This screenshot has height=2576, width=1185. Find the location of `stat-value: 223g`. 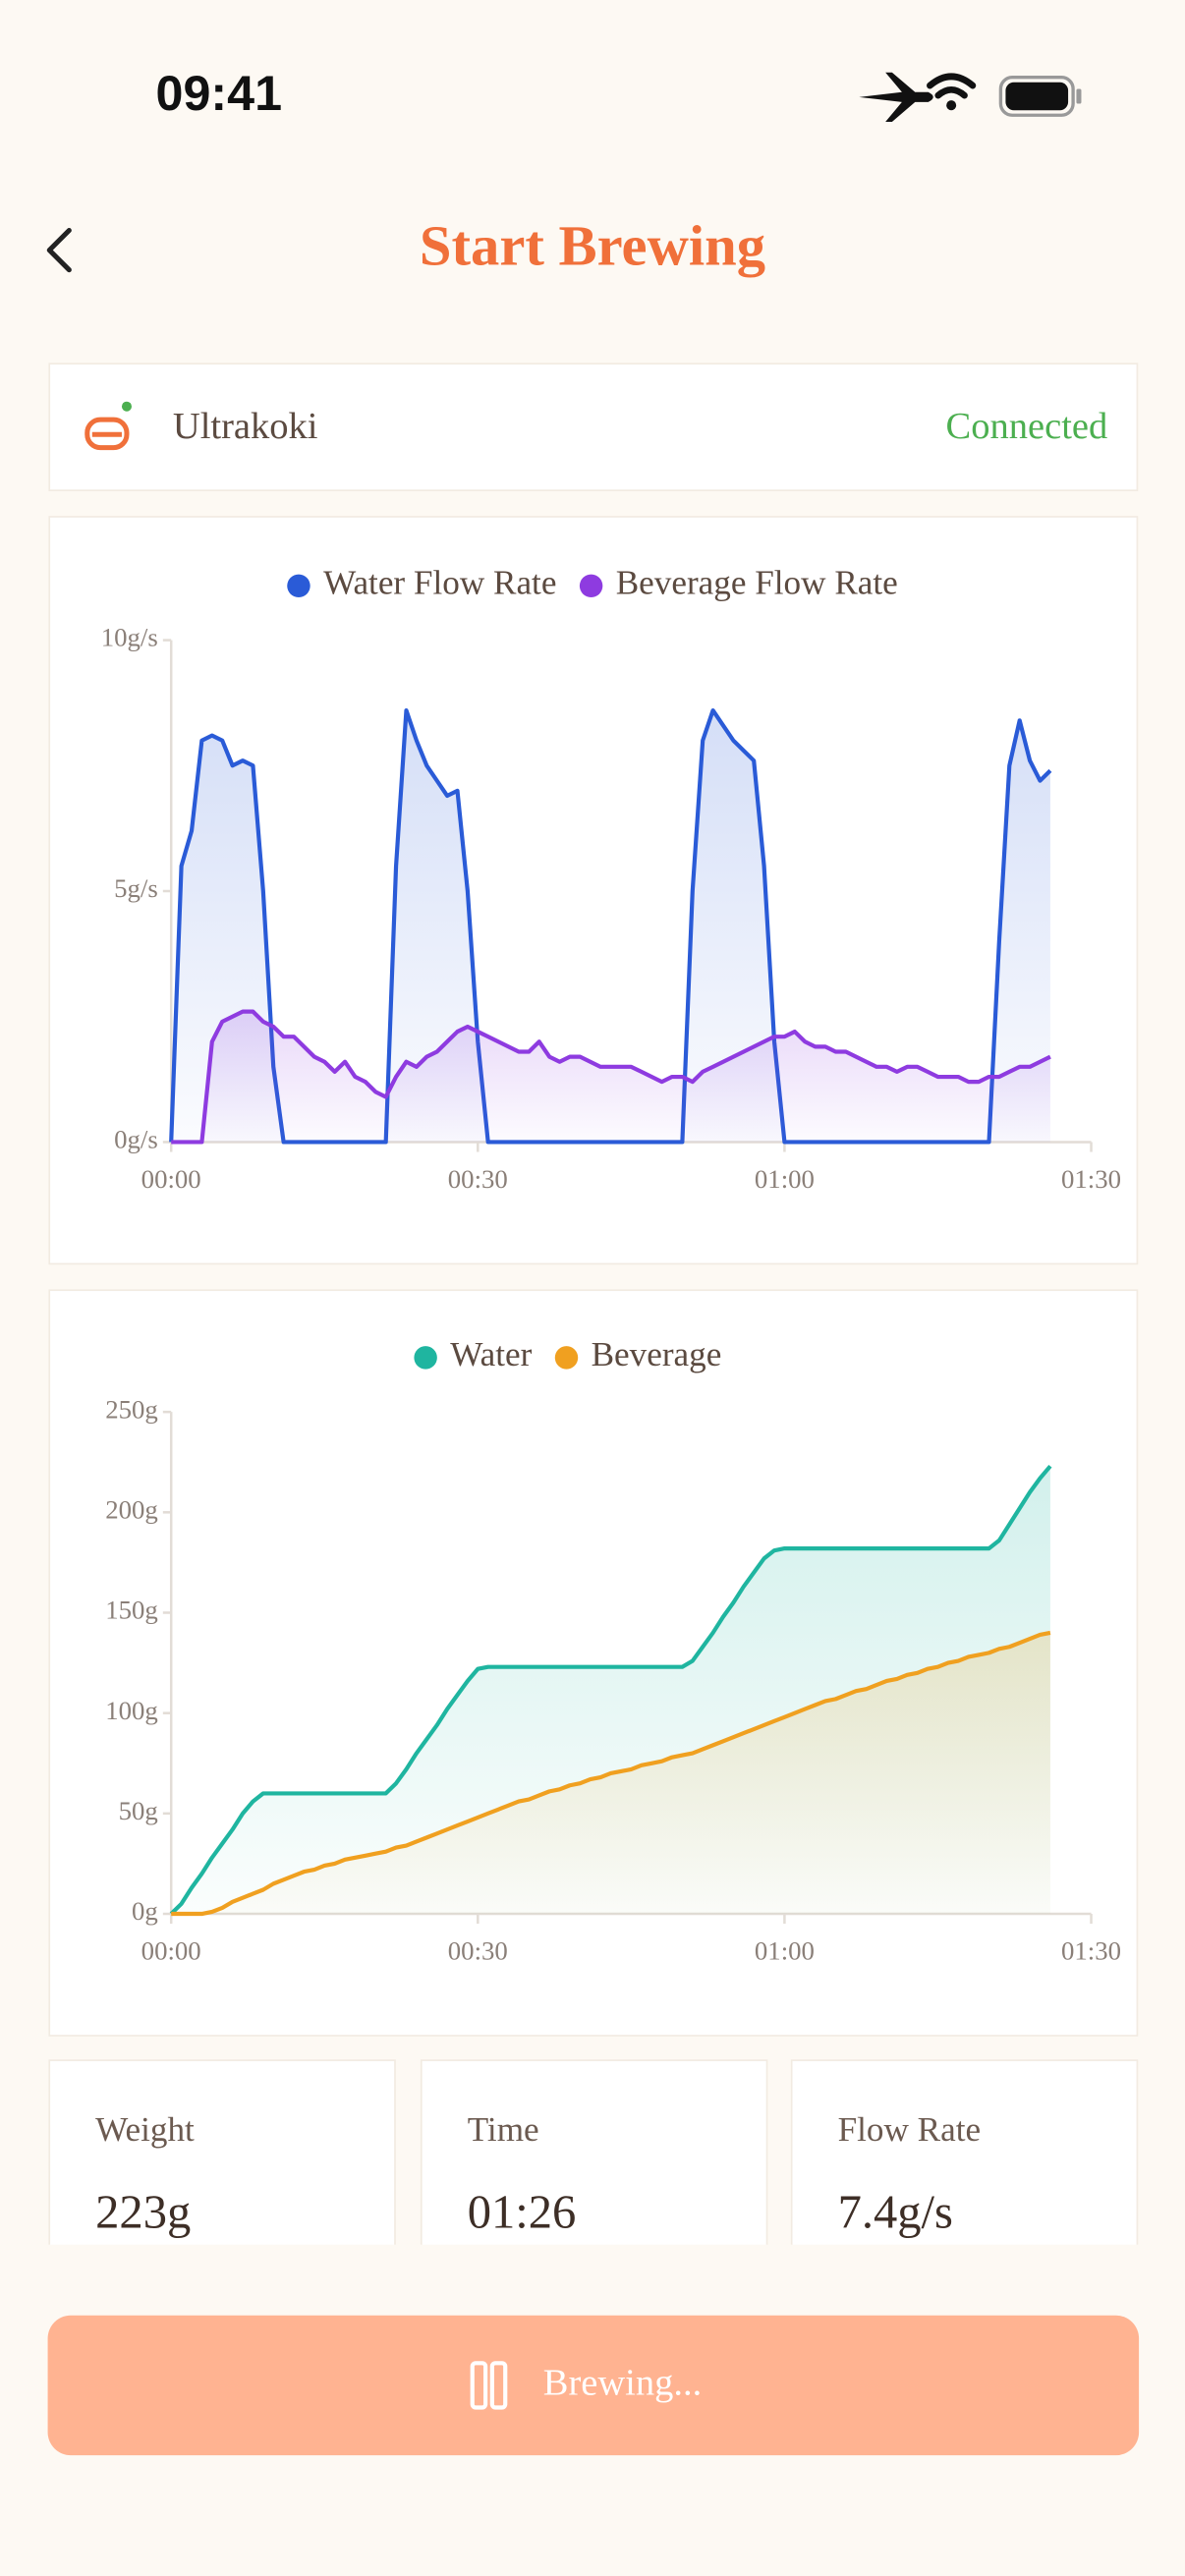

stat-value: 223g is located at coordinates (143, 2211).